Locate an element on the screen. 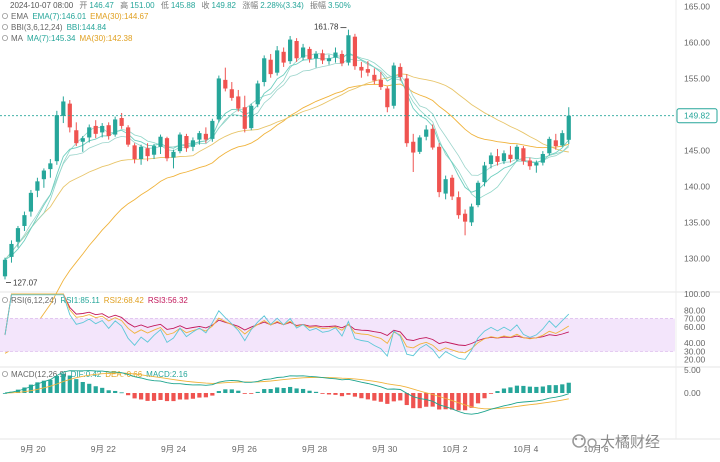 This screenshot has width=720, height=462. last-price-tag is located at coordinates (697, 116).